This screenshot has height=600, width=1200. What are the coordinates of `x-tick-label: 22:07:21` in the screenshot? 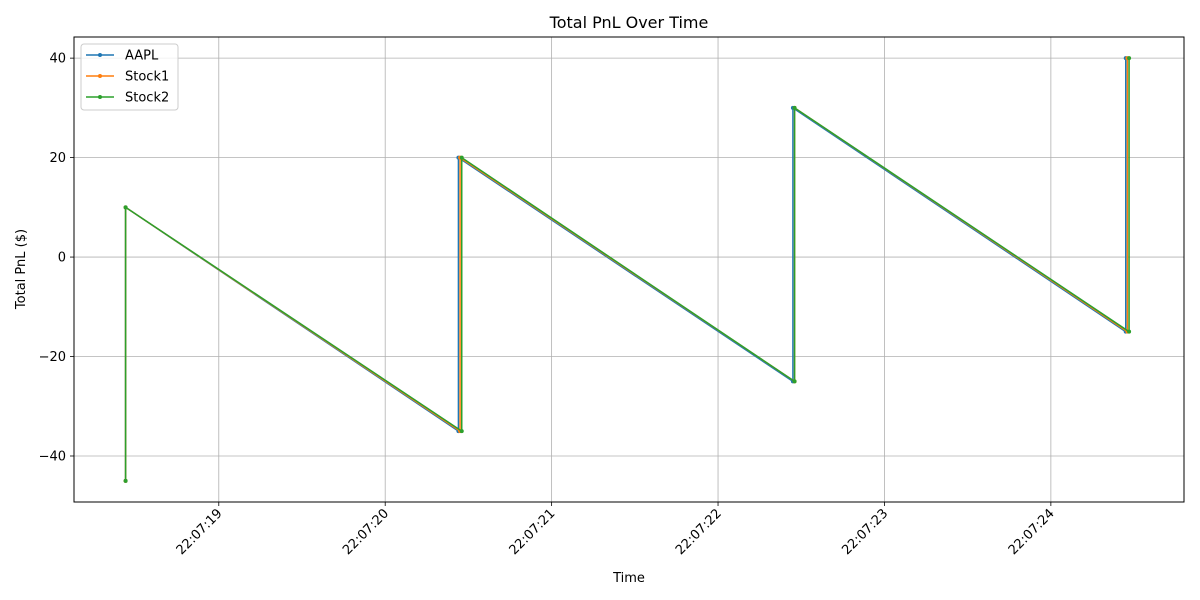 It's located at (533, 532).